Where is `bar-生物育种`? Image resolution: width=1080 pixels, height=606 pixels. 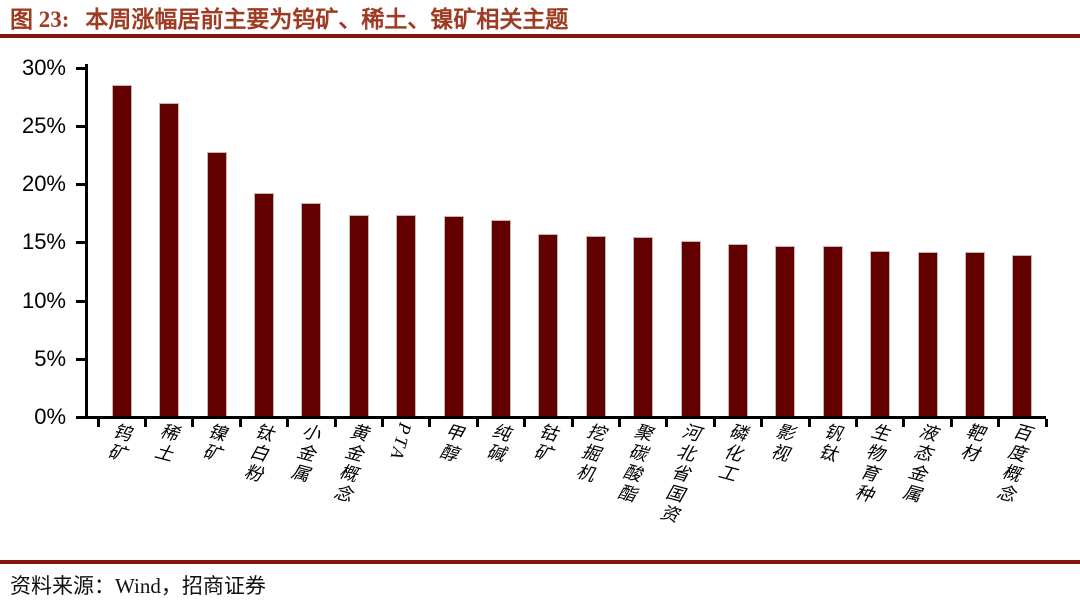 bar-生物育种 is located at coordinates (880, 333).